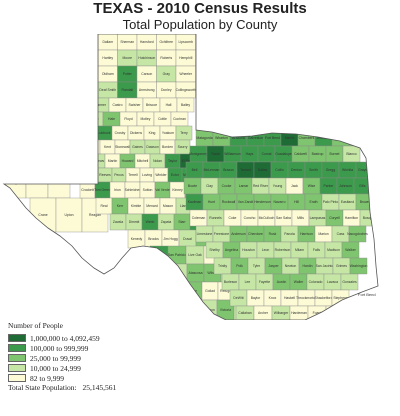 The height and width of the screenshot is (416, 400). I want to click on county-label: Walker, so click(350, 250).